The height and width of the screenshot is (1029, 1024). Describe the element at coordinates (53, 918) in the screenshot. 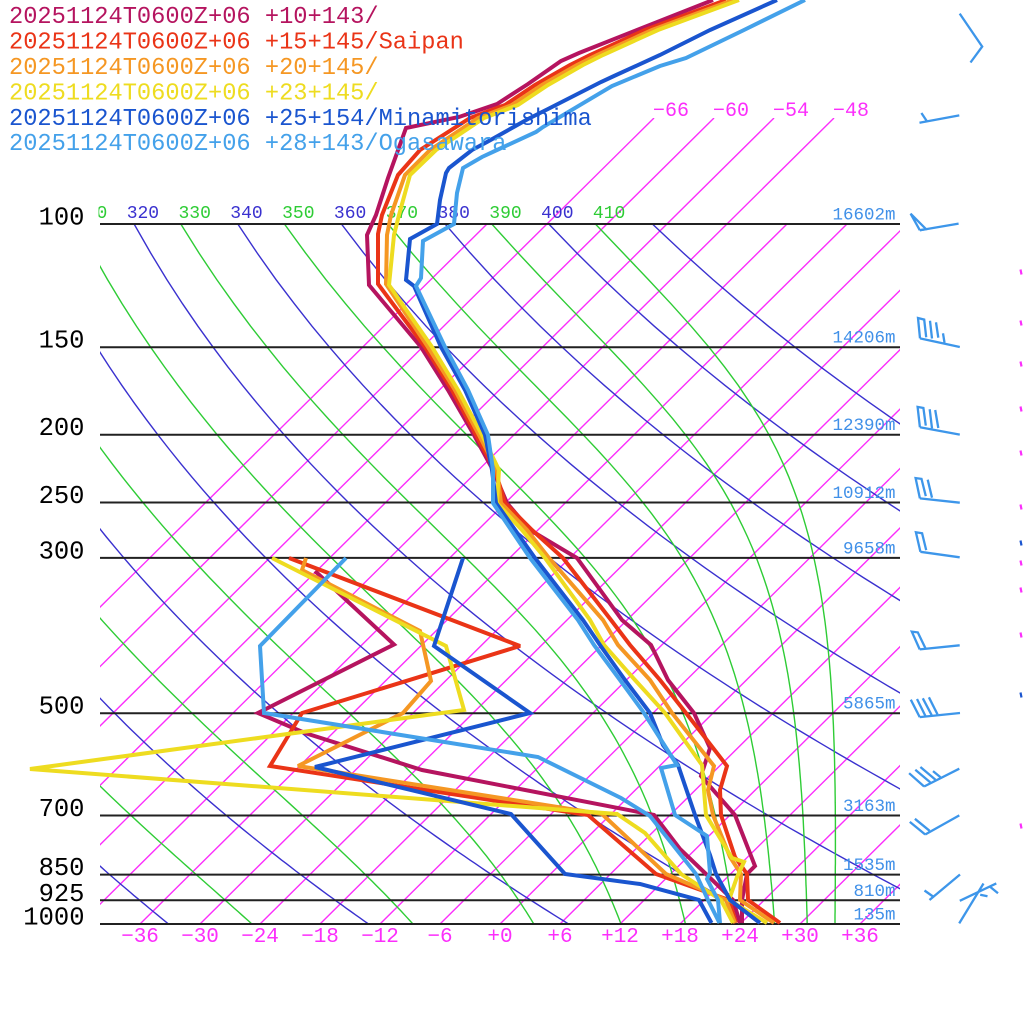

I see `svg-text: 1000` at that location.